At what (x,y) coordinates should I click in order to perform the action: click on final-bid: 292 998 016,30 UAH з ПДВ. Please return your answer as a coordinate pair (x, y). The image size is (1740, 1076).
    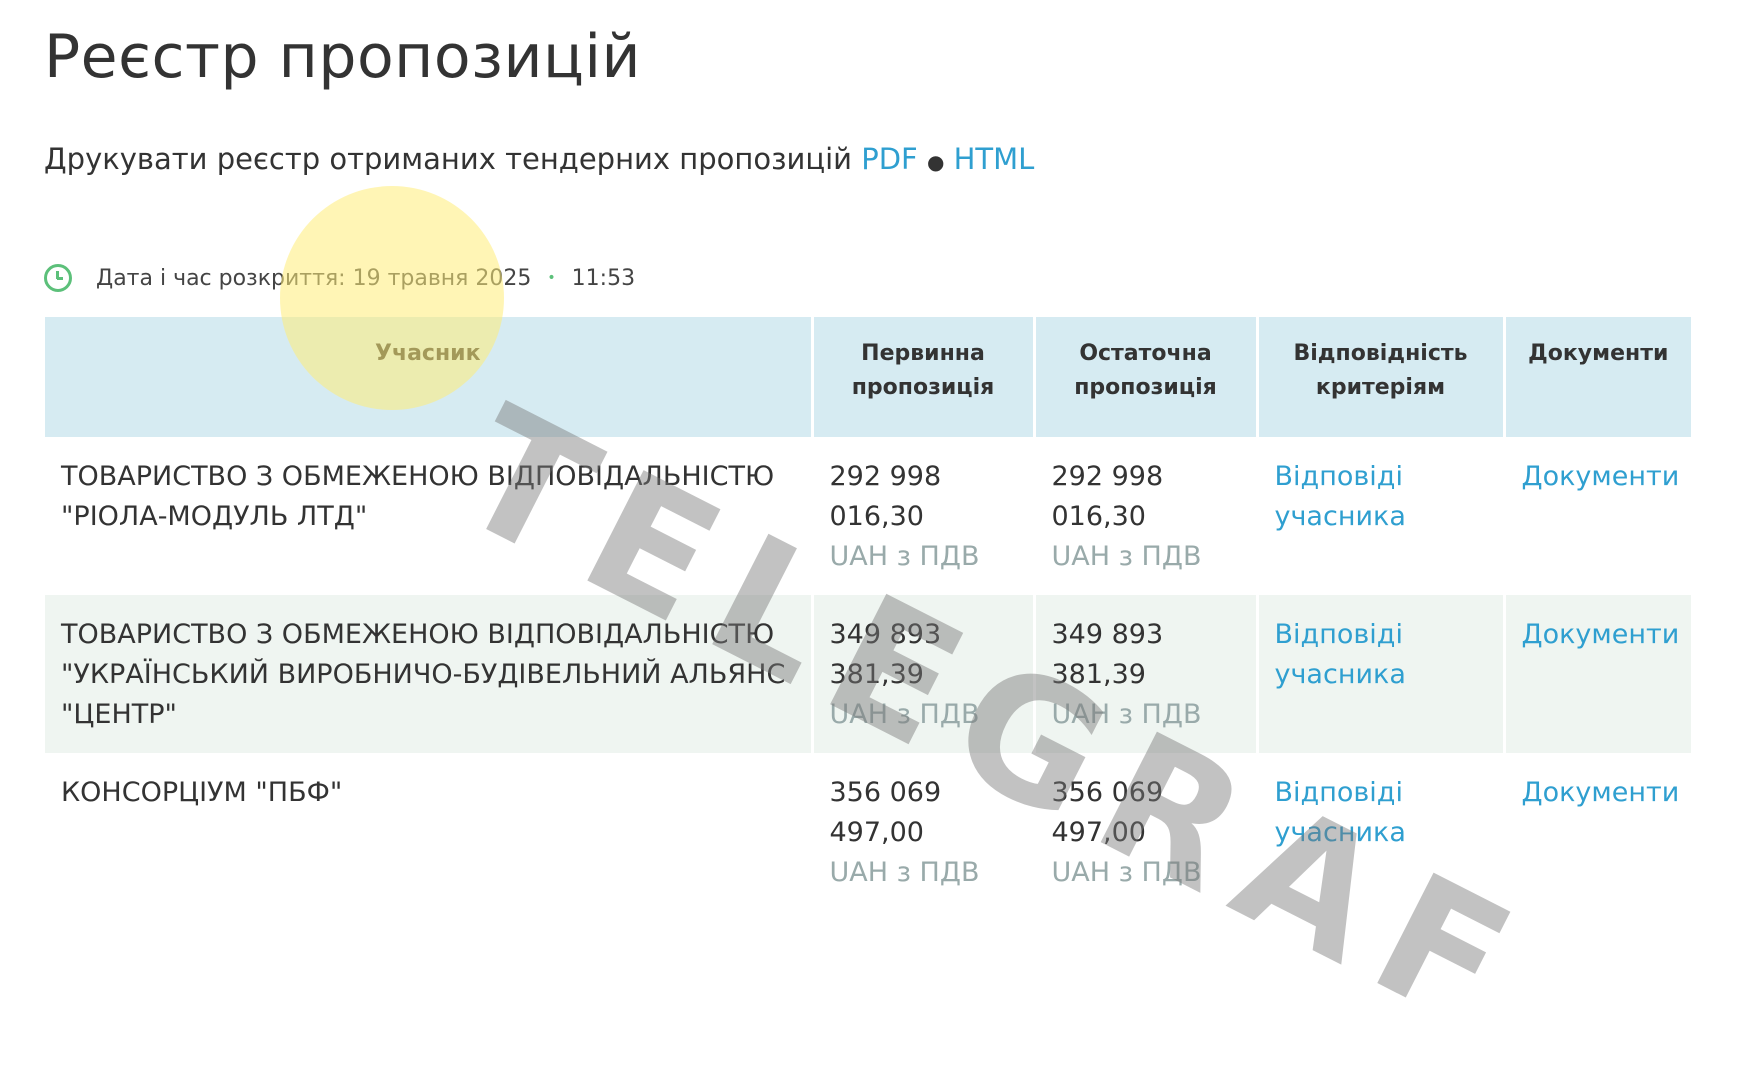
    Looking at the image, I should click on (1144, 516).